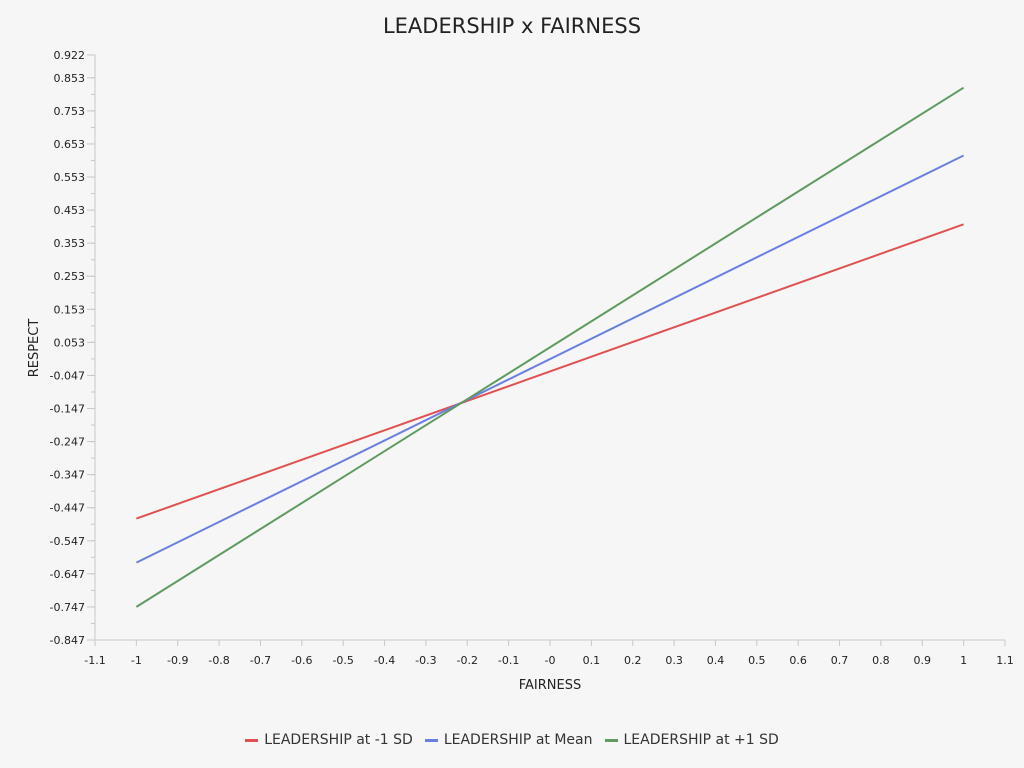 This screenshot has height=768, width=1024. Describe the element at coordinates (70, 243) in the screenshot. I see `y-tick-label: 0.353` at that location.